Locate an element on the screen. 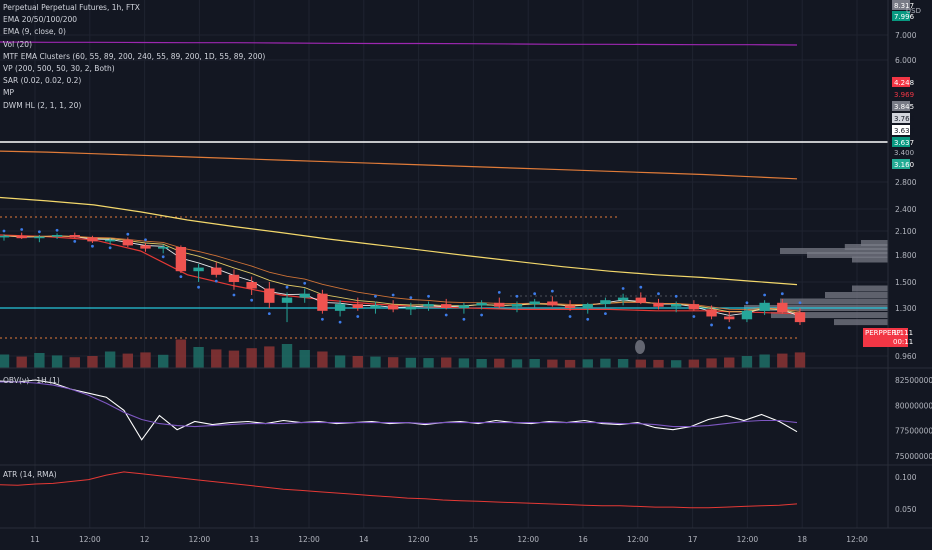 This screenshot has height=550, width=932. obv-axis-label: 77500000.000 is located at coordinates (913, 431).